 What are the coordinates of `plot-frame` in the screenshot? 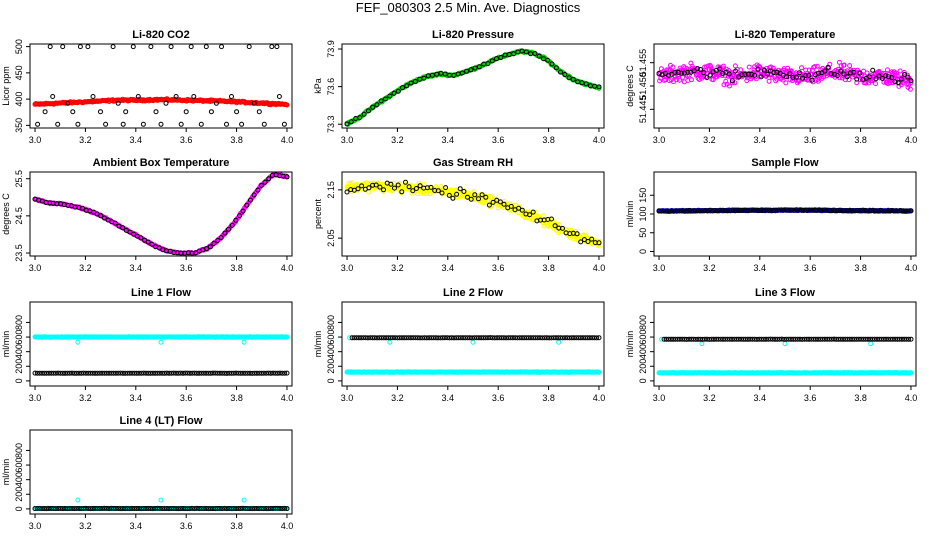 It's located at (785, 86).